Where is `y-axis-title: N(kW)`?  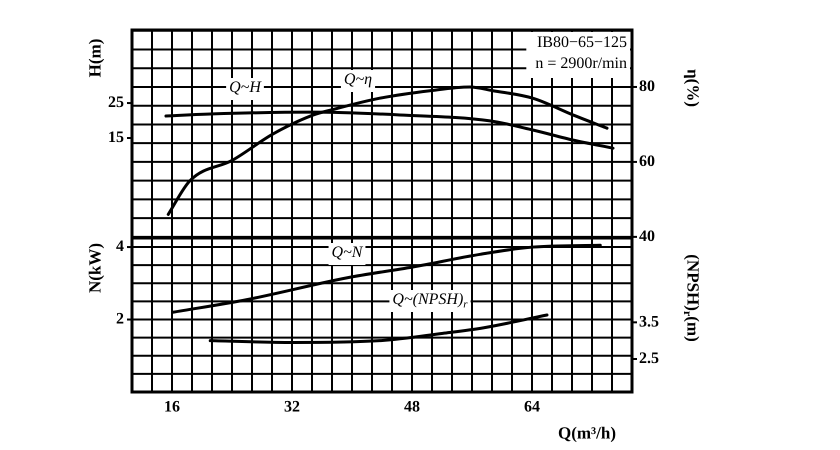 y-axis-title: N(kW) is located at coordinates (94, 268).